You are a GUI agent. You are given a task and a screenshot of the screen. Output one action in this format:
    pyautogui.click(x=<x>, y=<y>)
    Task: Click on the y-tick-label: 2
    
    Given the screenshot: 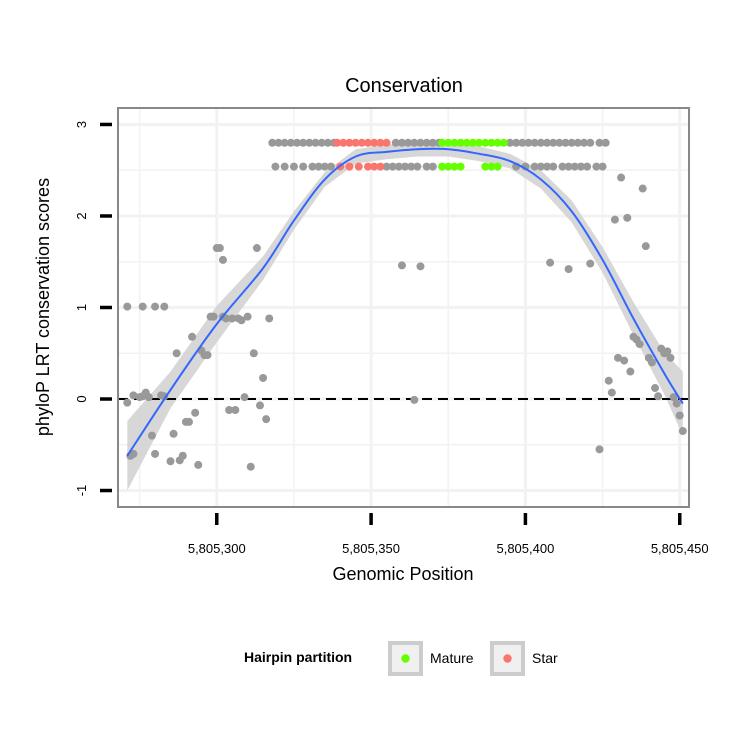 What is the action you would take?
    pyautogui.click(x=81, y=215)
    